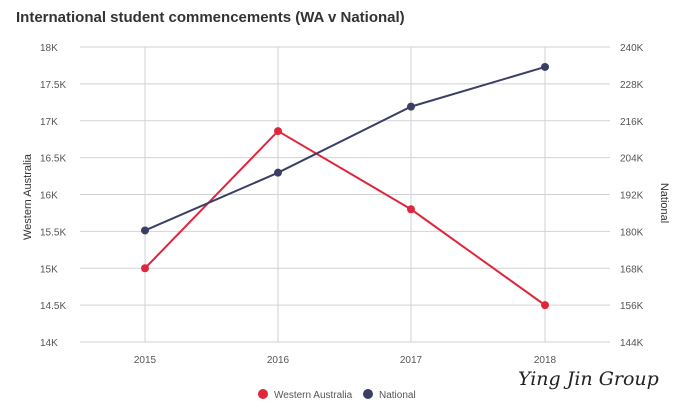  Describe the element at coordinates (397, 395) in the screenshot. I see `legend-label-national: National` at that location.